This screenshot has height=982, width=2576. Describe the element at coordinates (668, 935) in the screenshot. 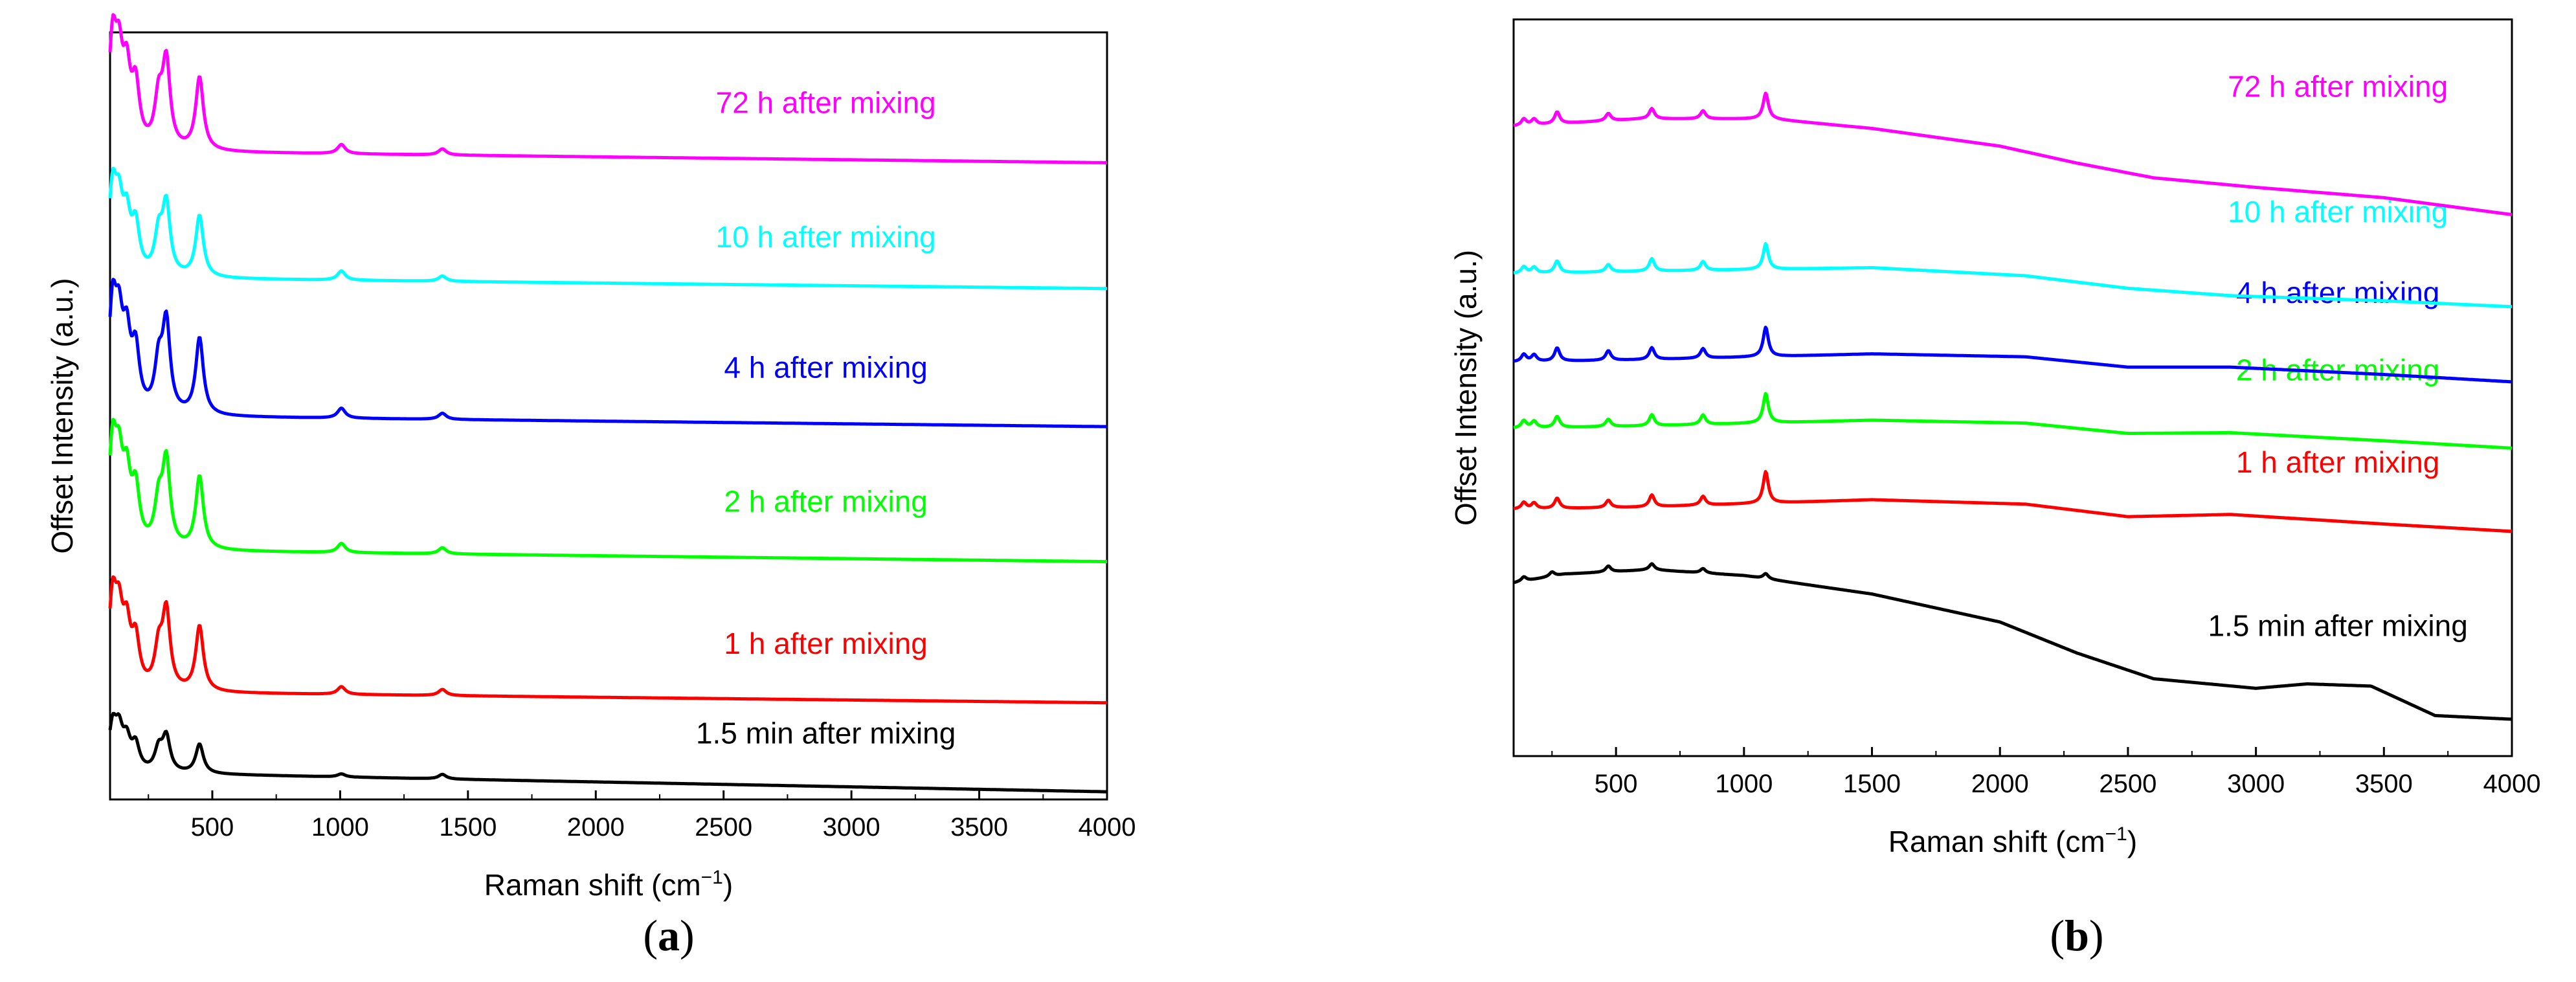

I see `panel-a-label: (a)` at that location.